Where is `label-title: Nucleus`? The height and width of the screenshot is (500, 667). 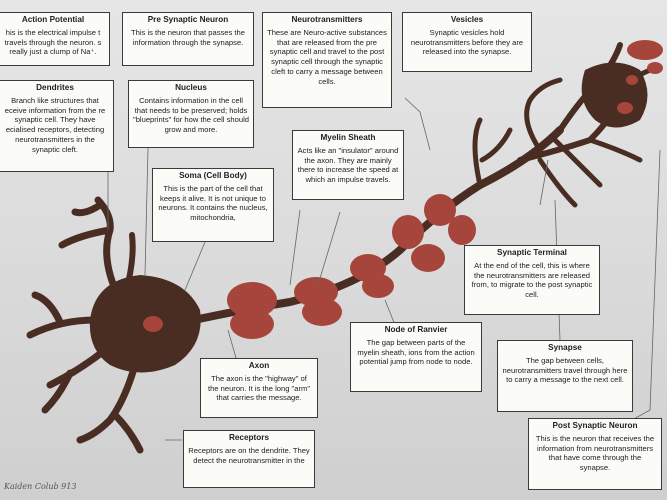 label-title: Nucleus is located at coordinates (191, 87).